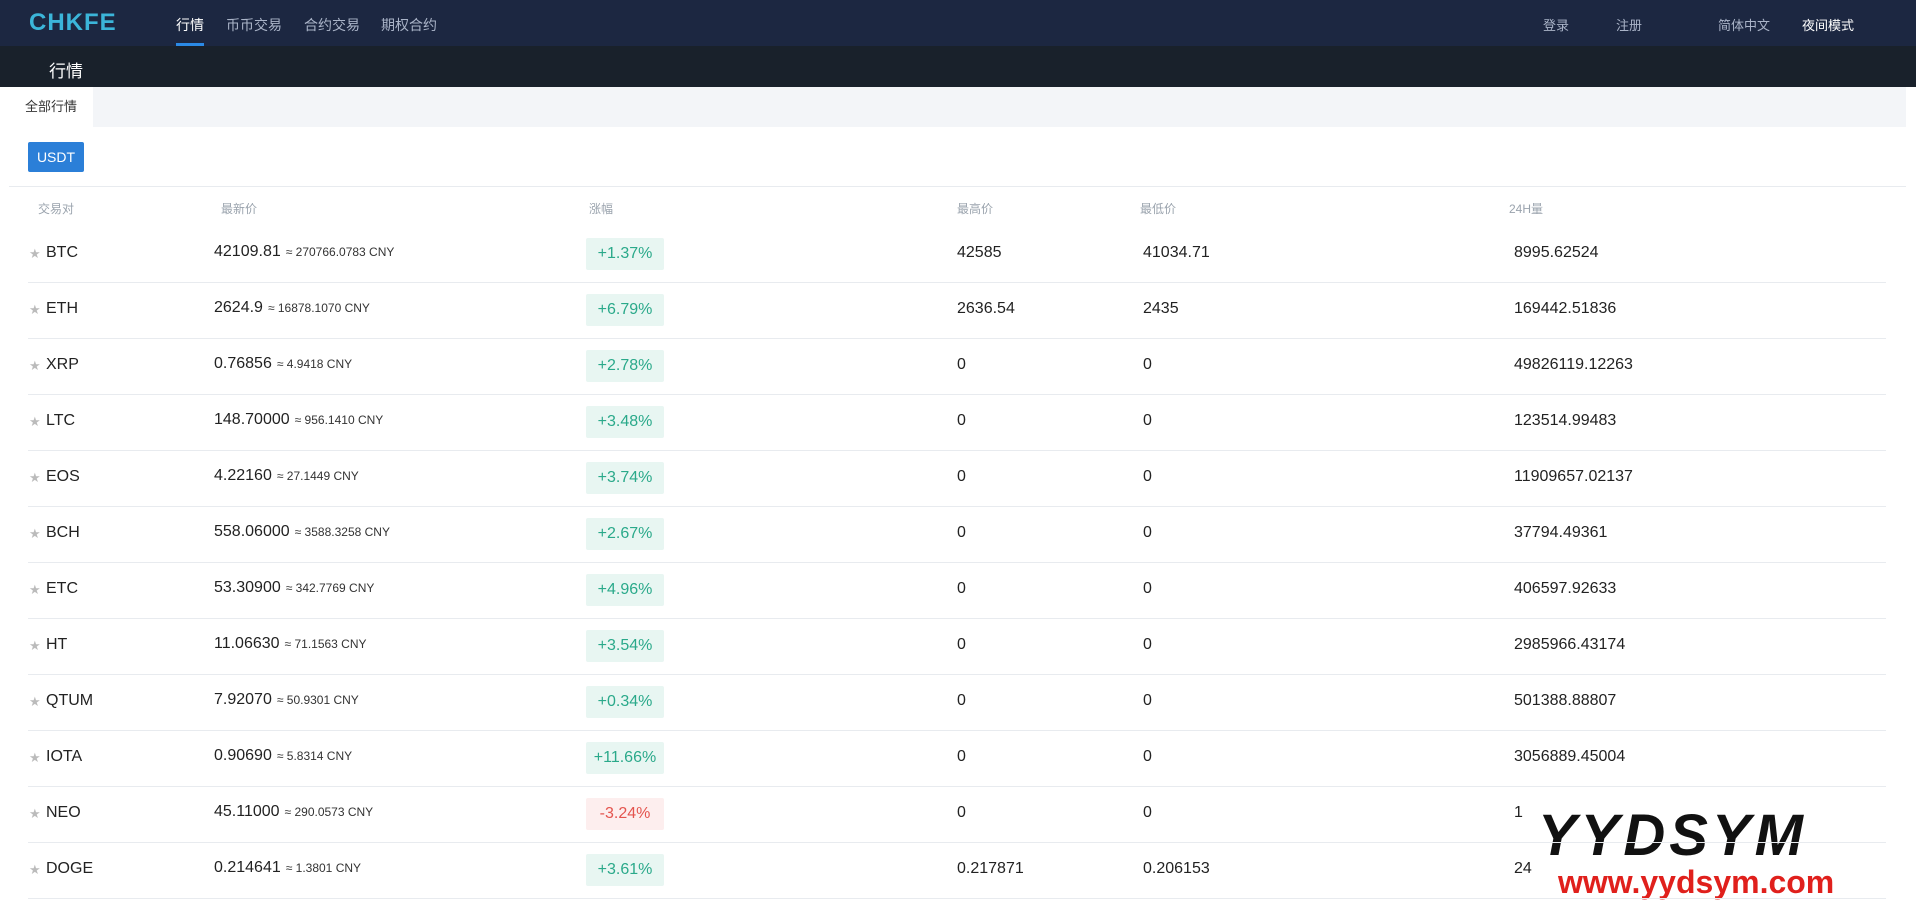 This screenshot has height=908, width=1916. What do you see at coordinates (63, 532) in the screenshot?
I see `pair: BCH` at bounding box center [63, 532].